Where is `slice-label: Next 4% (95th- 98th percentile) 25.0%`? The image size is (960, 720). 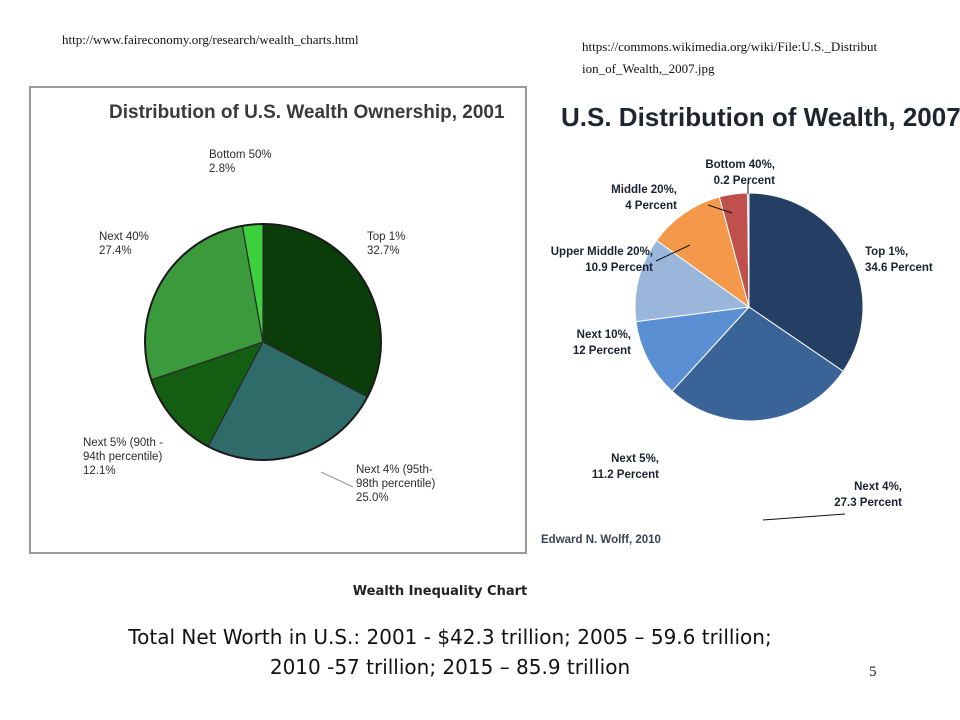
slice-label: Next 4% (95th- 98th percentile) 25.0% is located at coordinates (395, 484).